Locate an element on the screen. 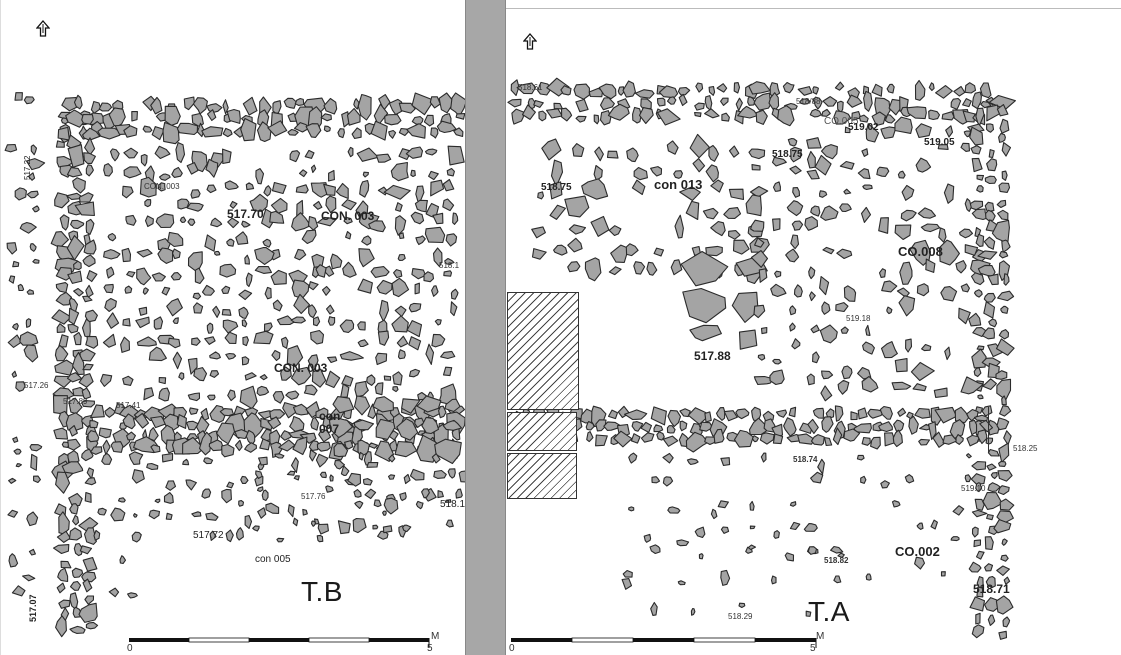  label-con013: con 013 is located at coordinates (678, 184).